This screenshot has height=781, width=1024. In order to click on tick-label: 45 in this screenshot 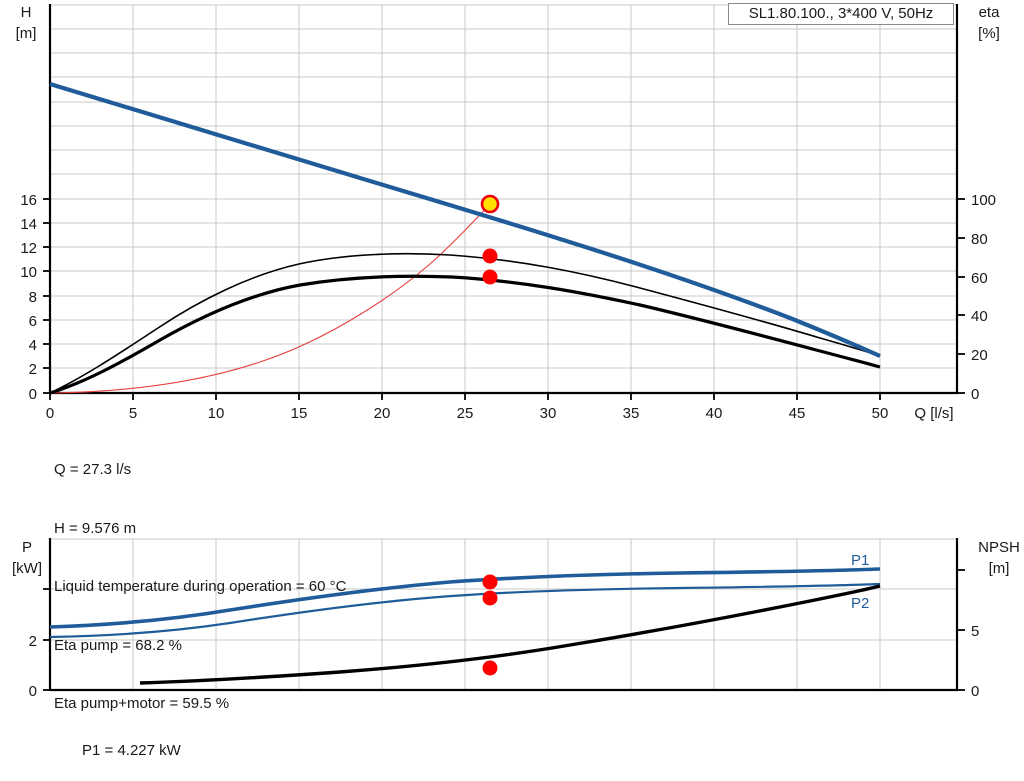, I will do `click(797, 413)`.